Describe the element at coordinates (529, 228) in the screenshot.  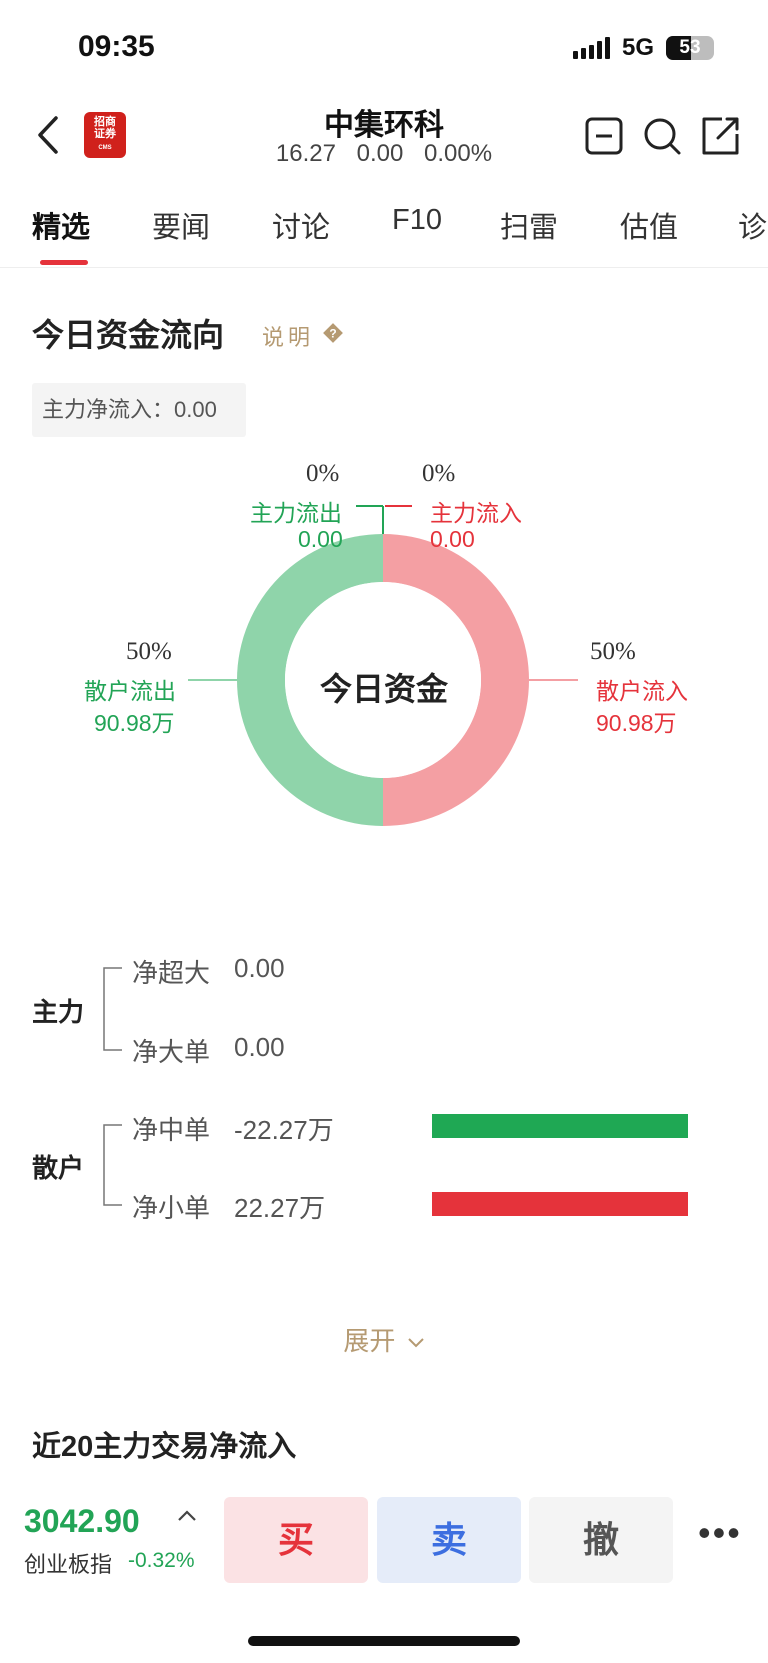
I see `tab-risk-scan: 扫雷` at that location.